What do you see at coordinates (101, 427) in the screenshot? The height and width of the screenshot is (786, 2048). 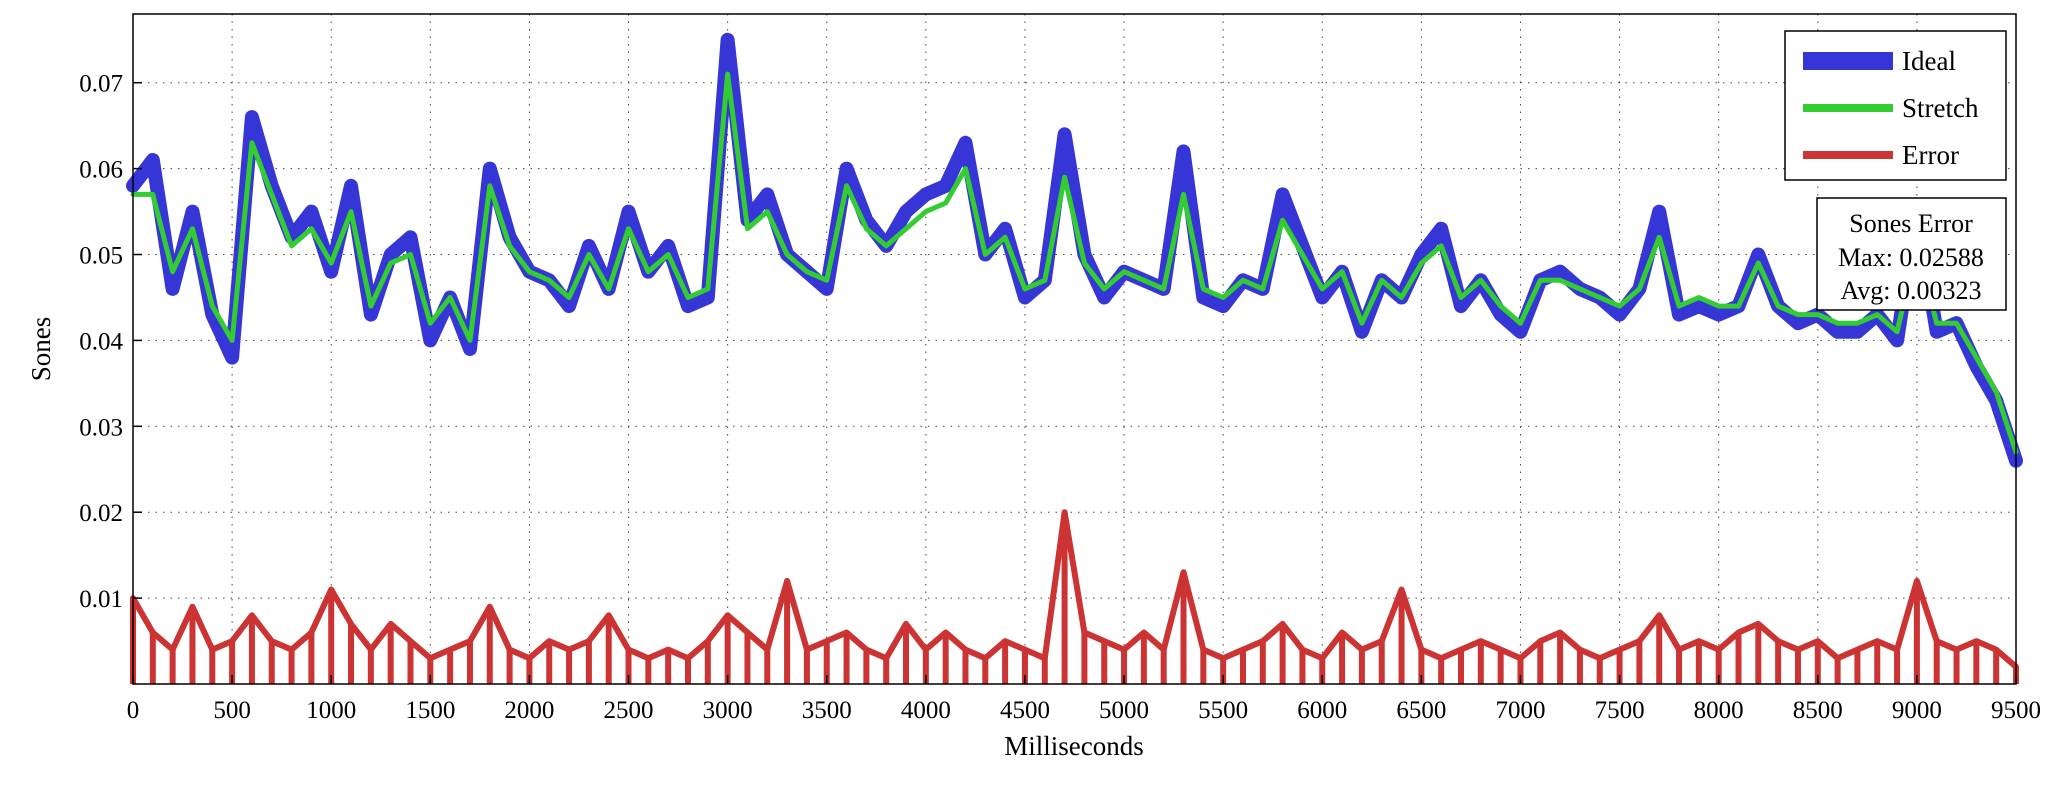 I see `y-tick-label: 0.03` at bounding box center [101, 427].